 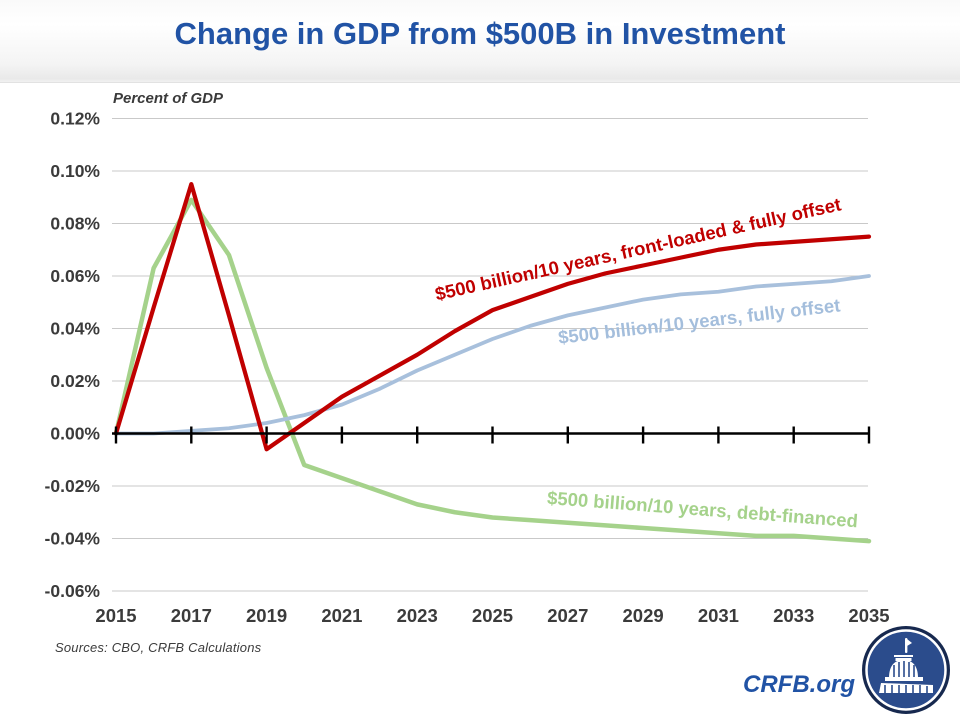 I want to click on x-tick-label: 2029, so click(x=643, y=615).